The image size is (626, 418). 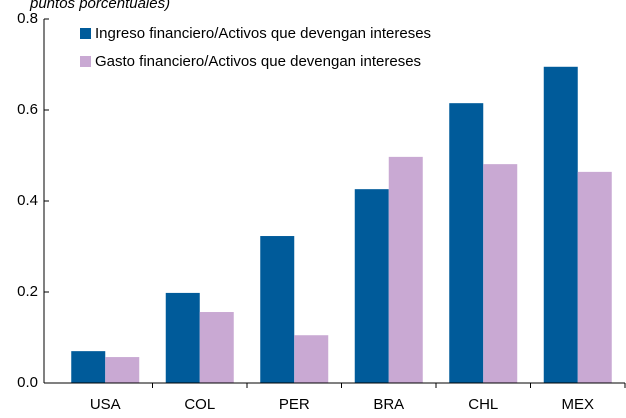 What do you see at coordinates (577, 404) in the screenshot?
I see `x-tick-label: MEX` at bounding box center [577, 404].